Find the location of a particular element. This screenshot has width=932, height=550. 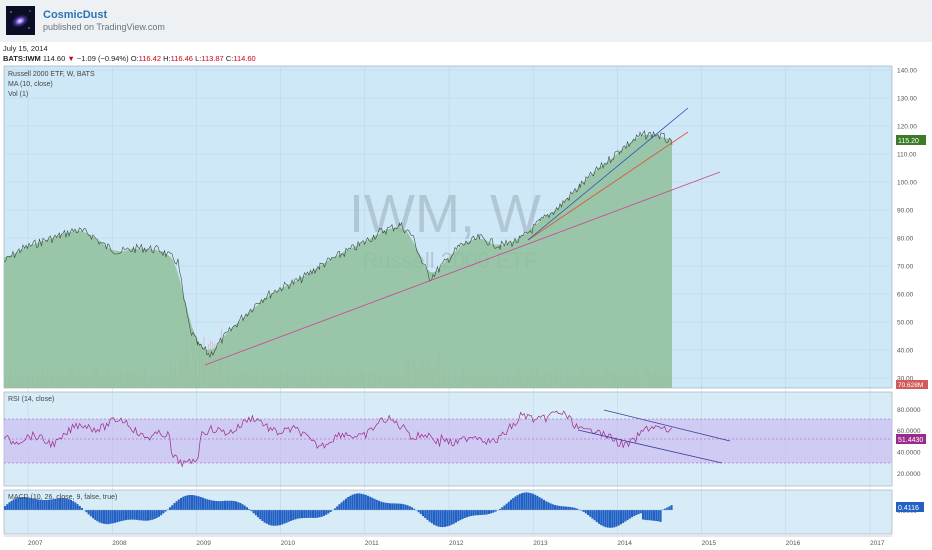

high-value: 116.46 is located at coordinates (181, 58).